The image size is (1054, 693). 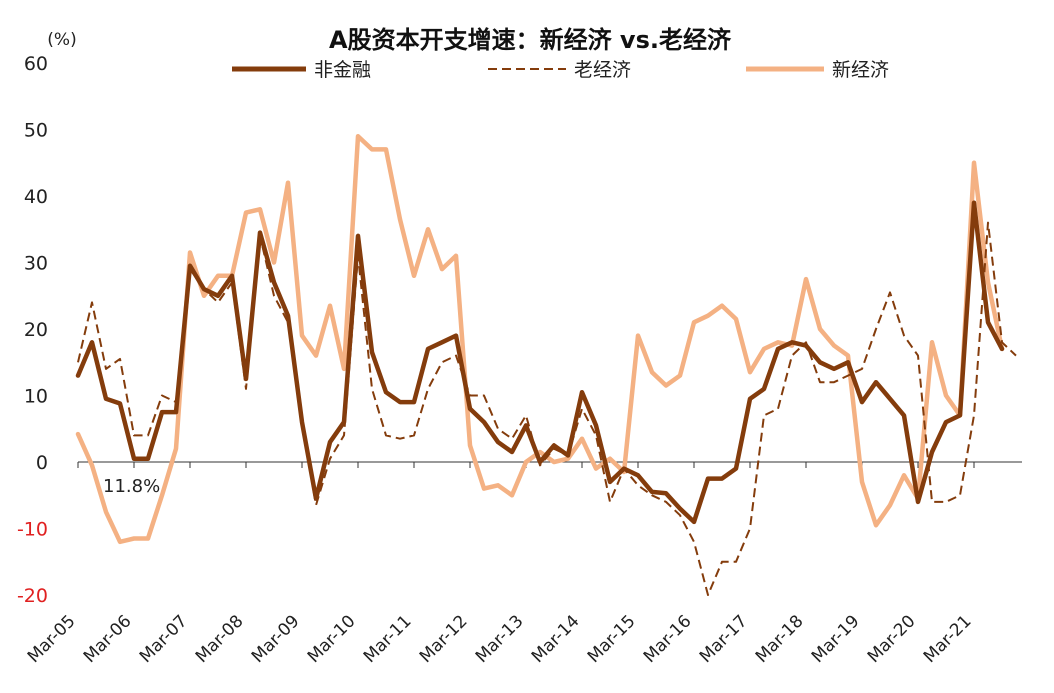 I want to click on y-tick-label: 30, so click(x=36, y=264).